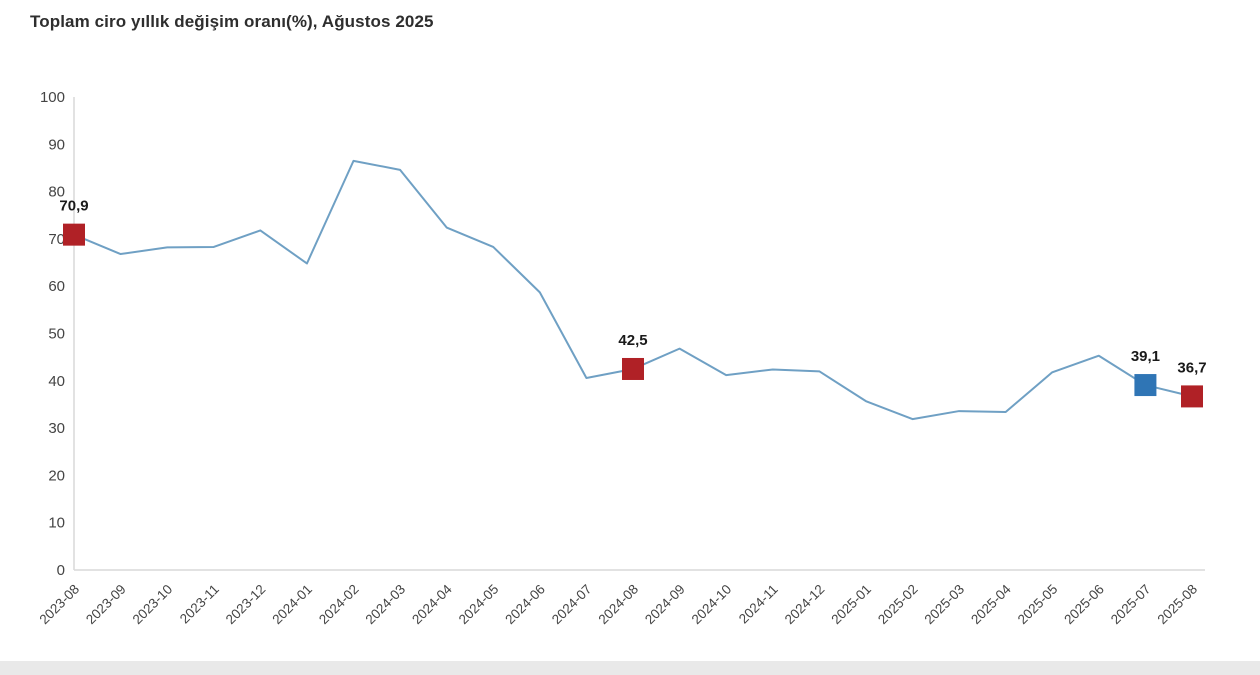 The image size is (1260, 675). I want to click on x-axis-tick-label: 2025-02, so click(898, 605).